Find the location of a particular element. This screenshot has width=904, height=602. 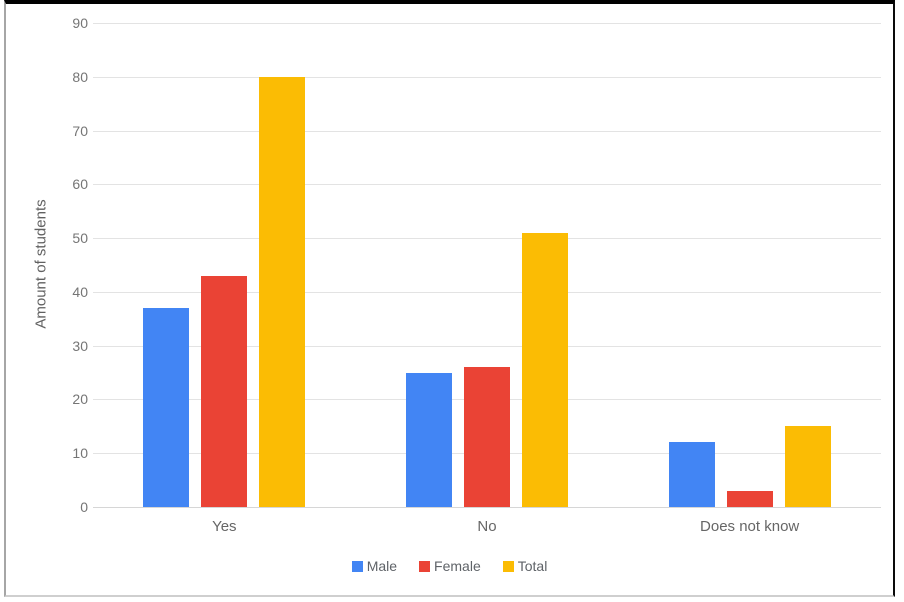

y-axis-title: Amount of students is located at coordinates (41, 264).